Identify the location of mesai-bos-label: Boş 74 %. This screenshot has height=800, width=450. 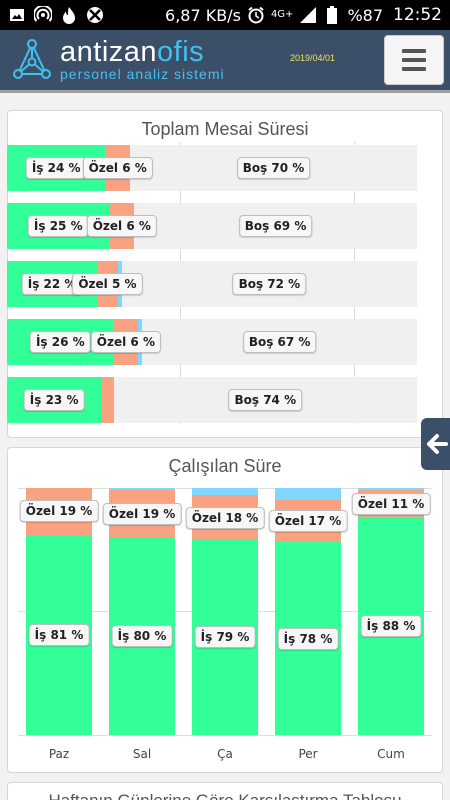
(265, 400).